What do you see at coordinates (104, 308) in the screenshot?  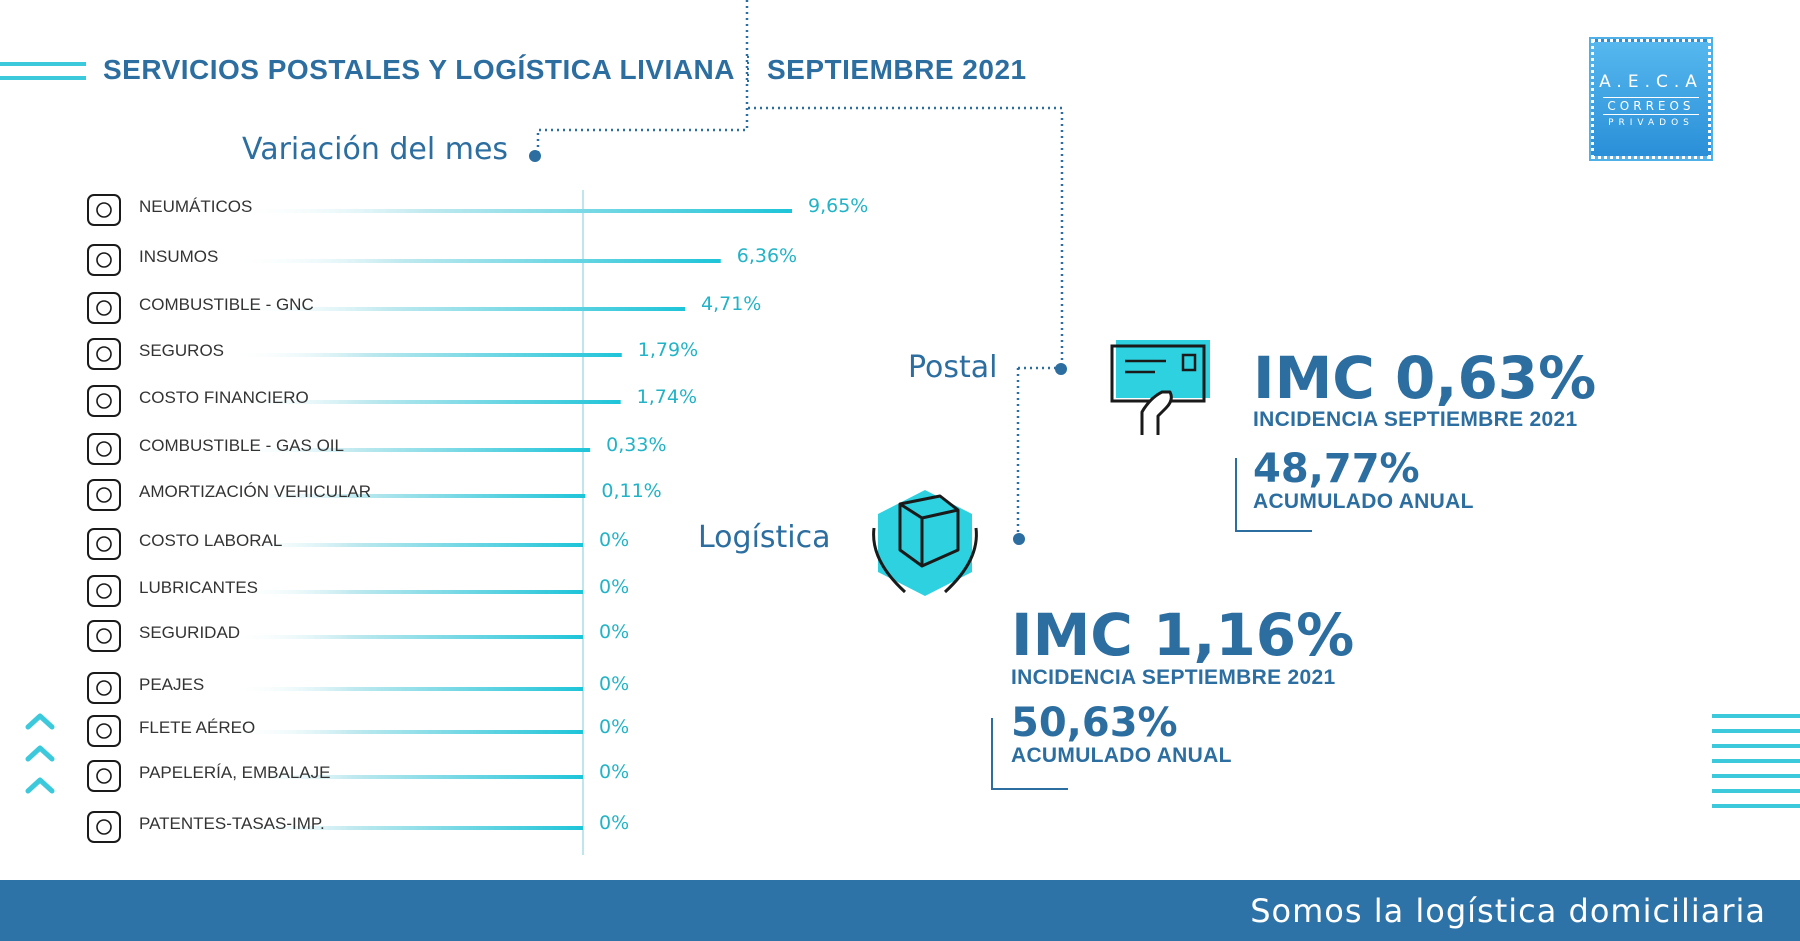 I see `gas-cylinder-icon` at bounding box center [104, 308].